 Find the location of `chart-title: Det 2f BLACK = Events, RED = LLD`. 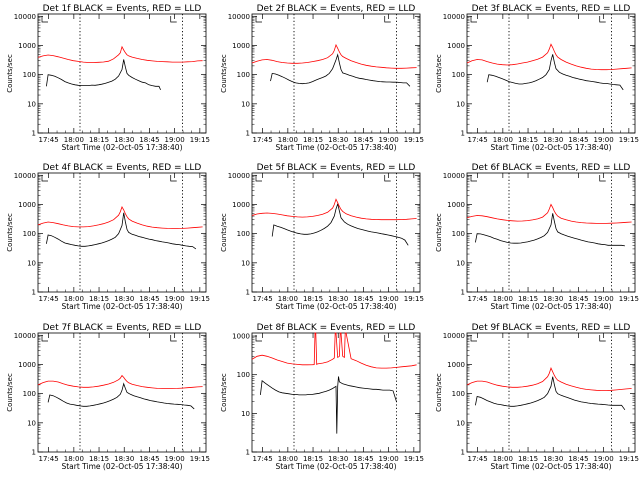

chart-title: Det 2f BLACK = Events, RED = LLD is located at coordinates (336, 9).